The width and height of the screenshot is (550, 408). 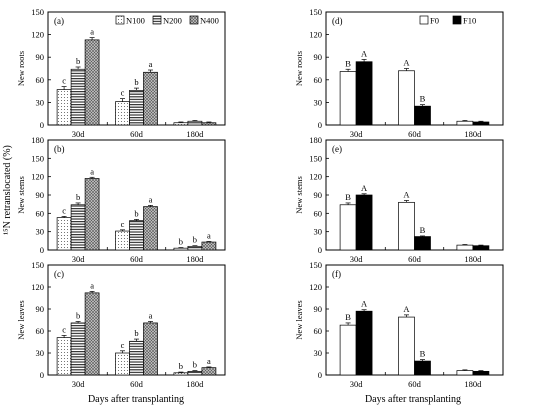 I want to click on panel-tag: (e), so click(x=337, y=149).